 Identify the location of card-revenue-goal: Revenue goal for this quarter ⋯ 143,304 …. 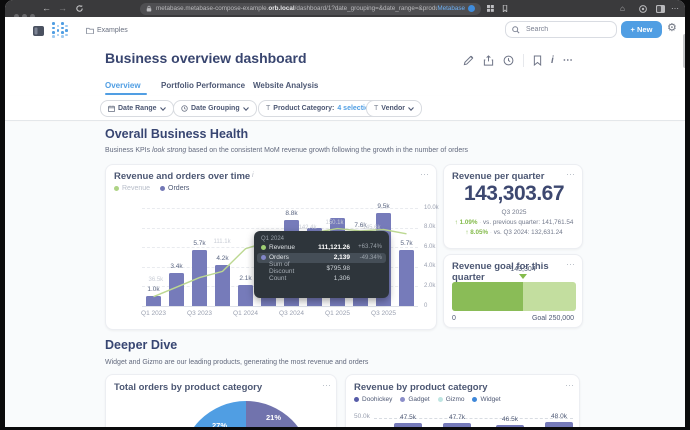
(513, 291).